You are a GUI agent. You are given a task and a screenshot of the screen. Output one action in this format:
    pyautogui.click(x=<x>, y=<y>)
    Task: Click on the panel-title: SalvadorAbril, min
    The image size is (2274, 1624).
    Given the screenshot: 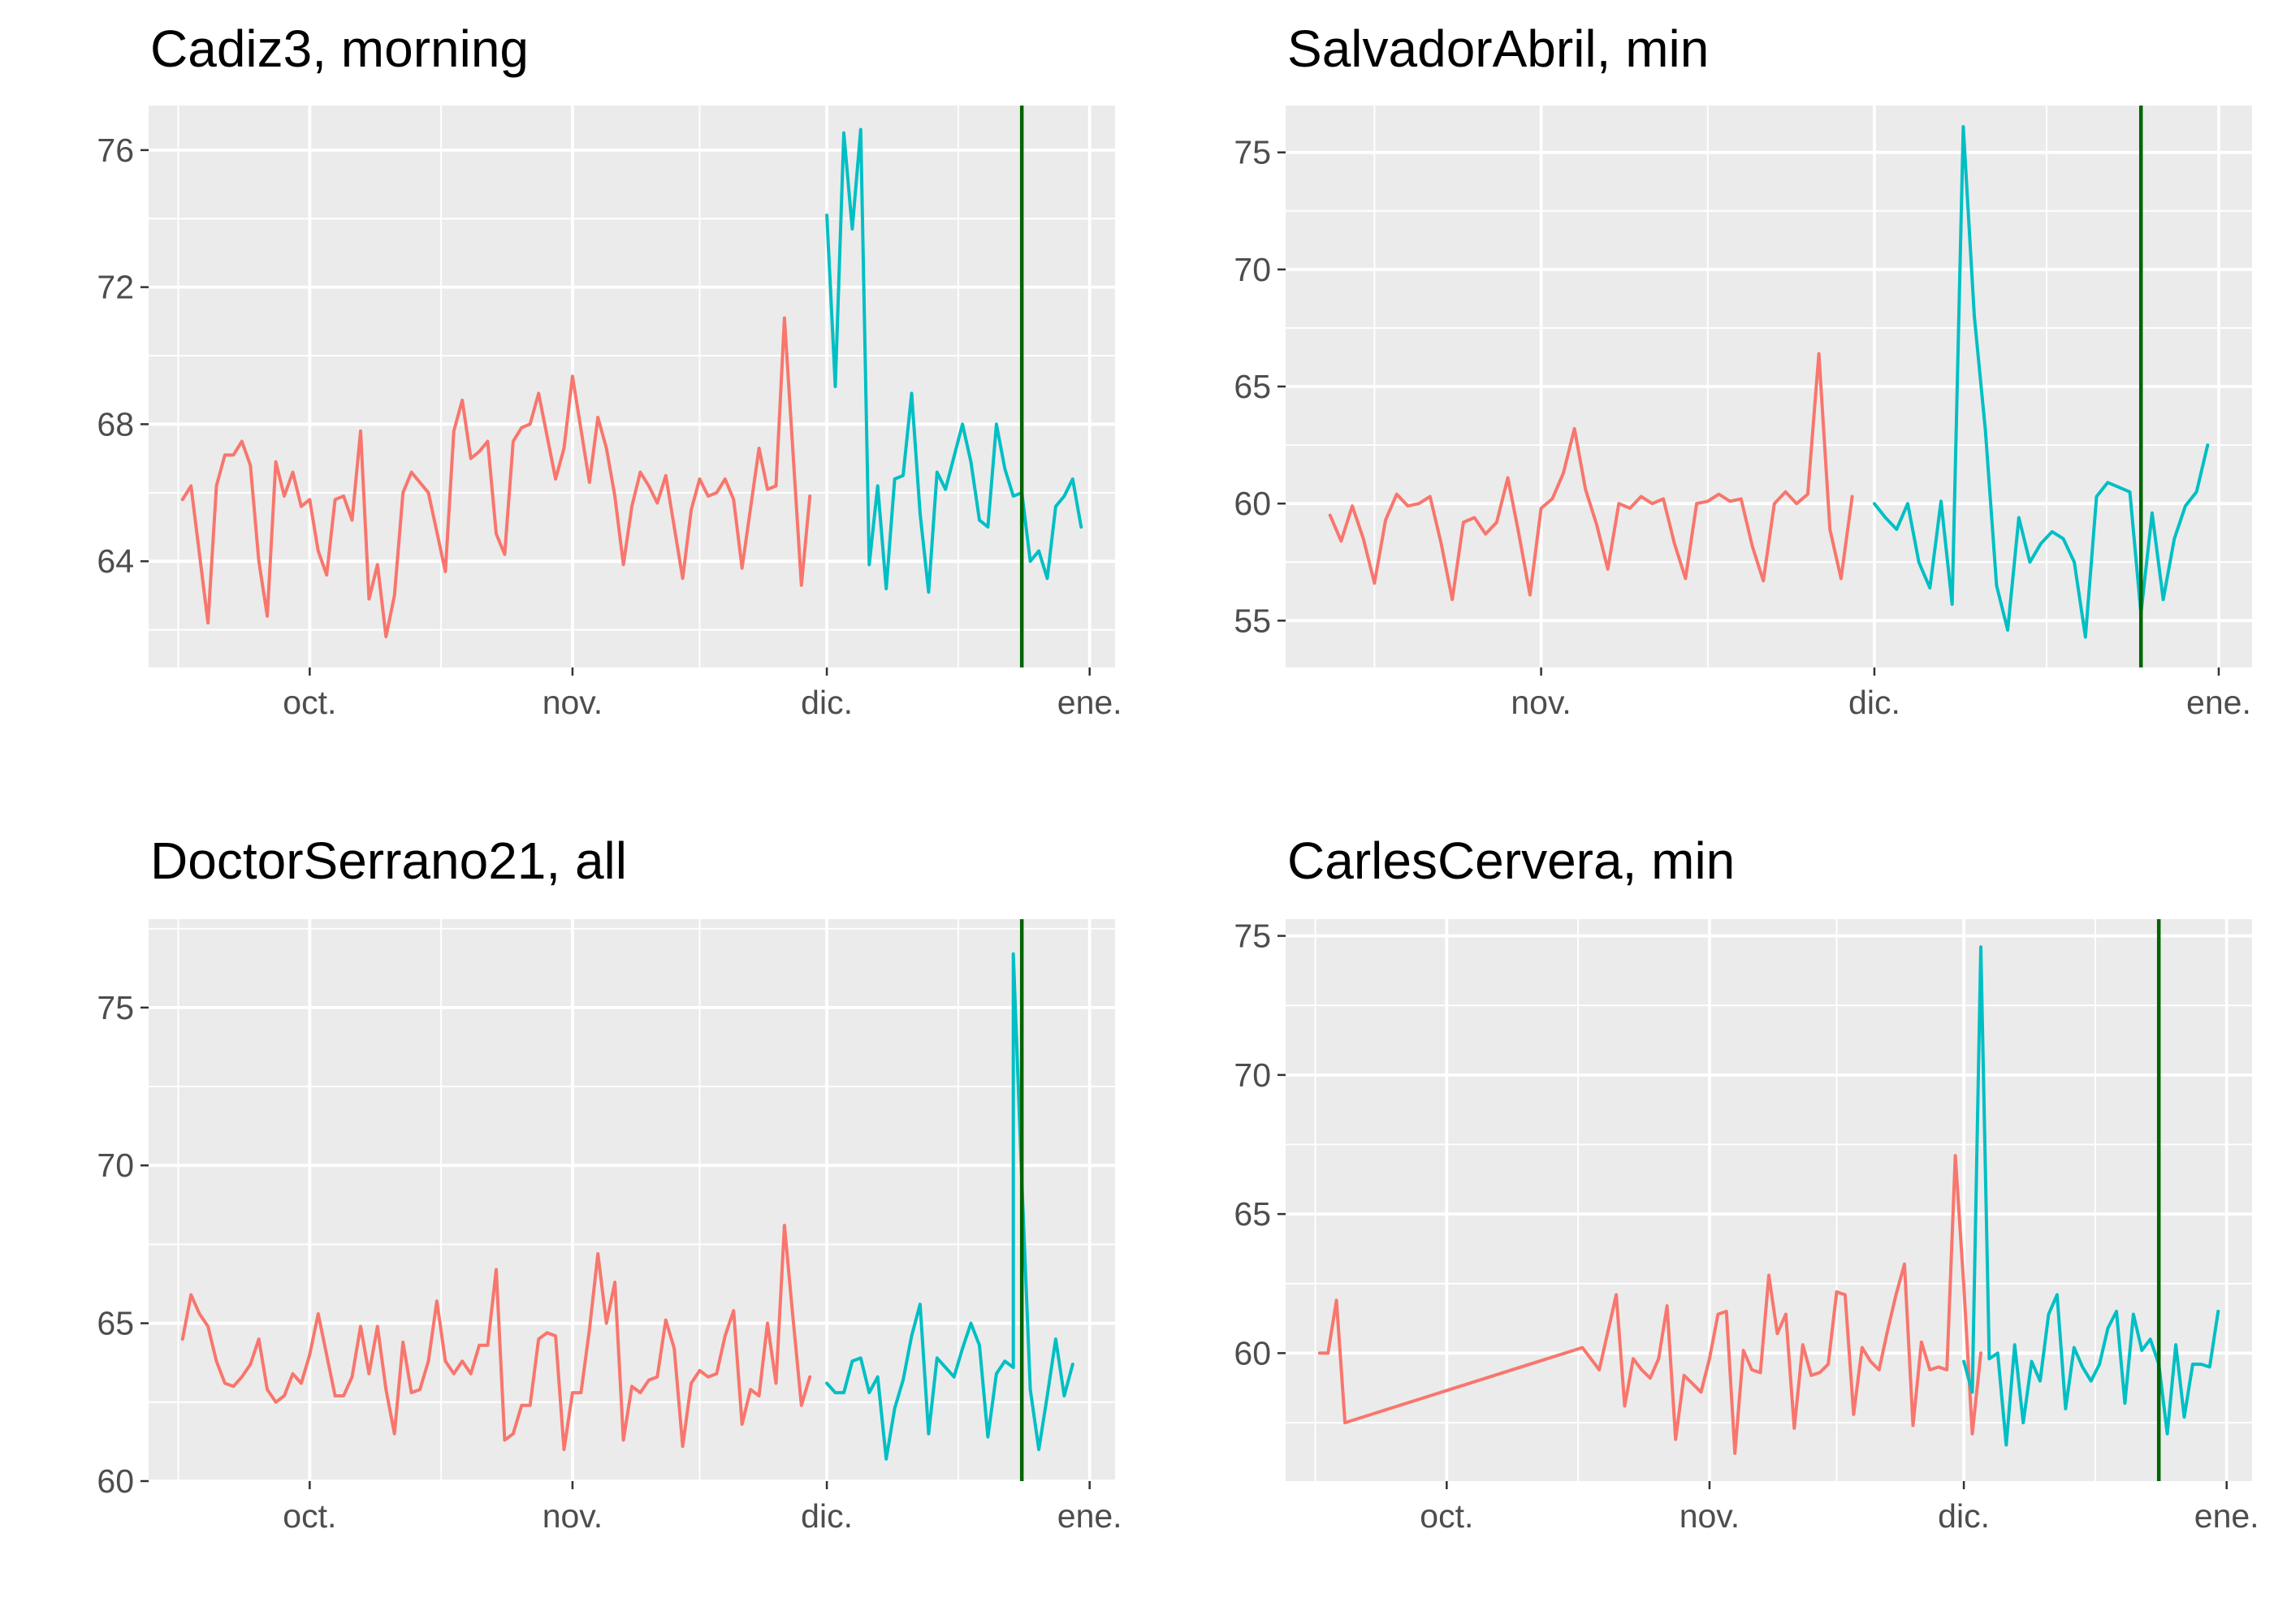 What is the action you would take?
    pyautogui.click(x=1498, y=49)
    